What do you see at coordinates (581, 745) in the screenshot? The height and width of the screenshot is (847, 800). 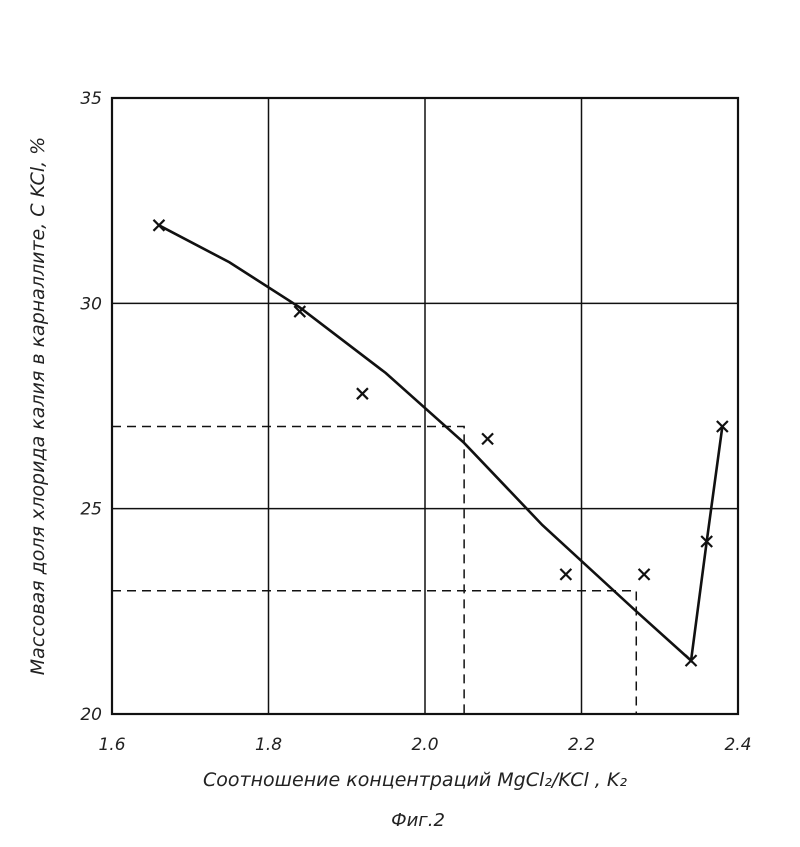 I see `x-tick-label: 2.2` at bounding box center [581, 745].